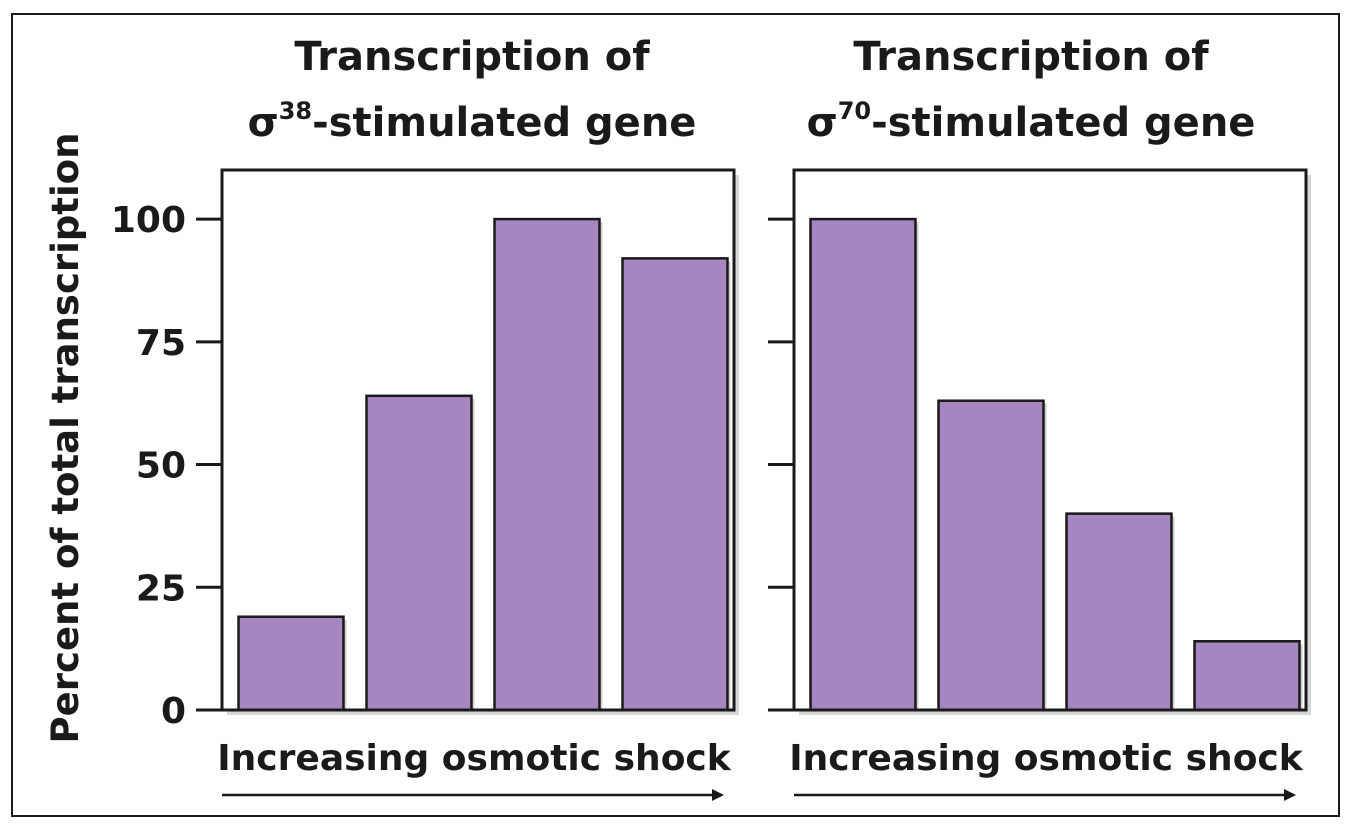 This screenshot has height=834, width=1356. Describe the element at coordinates (173, 711) in the screenshot. I see `y-tick-label: 0` at that location.